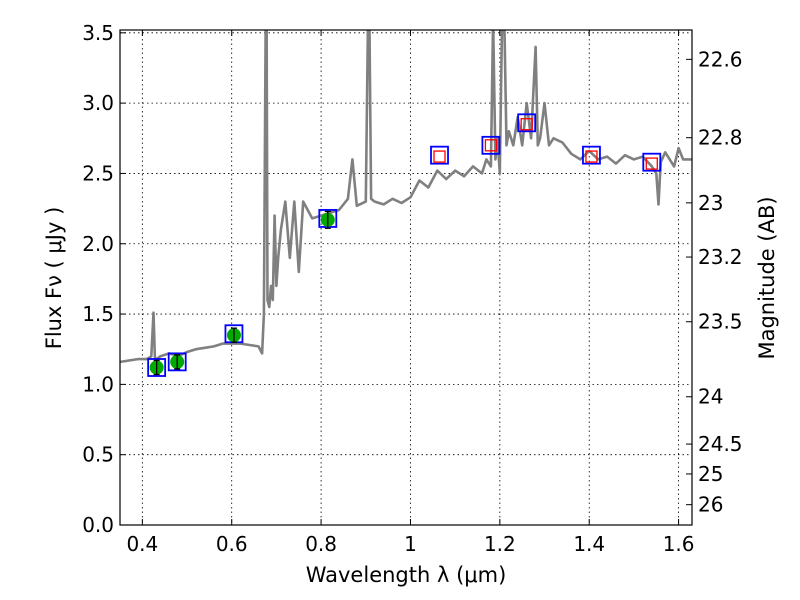 Image resolution: width=800 pixels, height=600 pixels. Describe the element at coordinates (767, 277) in the screenshot. I see `right-axis-label: Magnitude (AB)` at that location.